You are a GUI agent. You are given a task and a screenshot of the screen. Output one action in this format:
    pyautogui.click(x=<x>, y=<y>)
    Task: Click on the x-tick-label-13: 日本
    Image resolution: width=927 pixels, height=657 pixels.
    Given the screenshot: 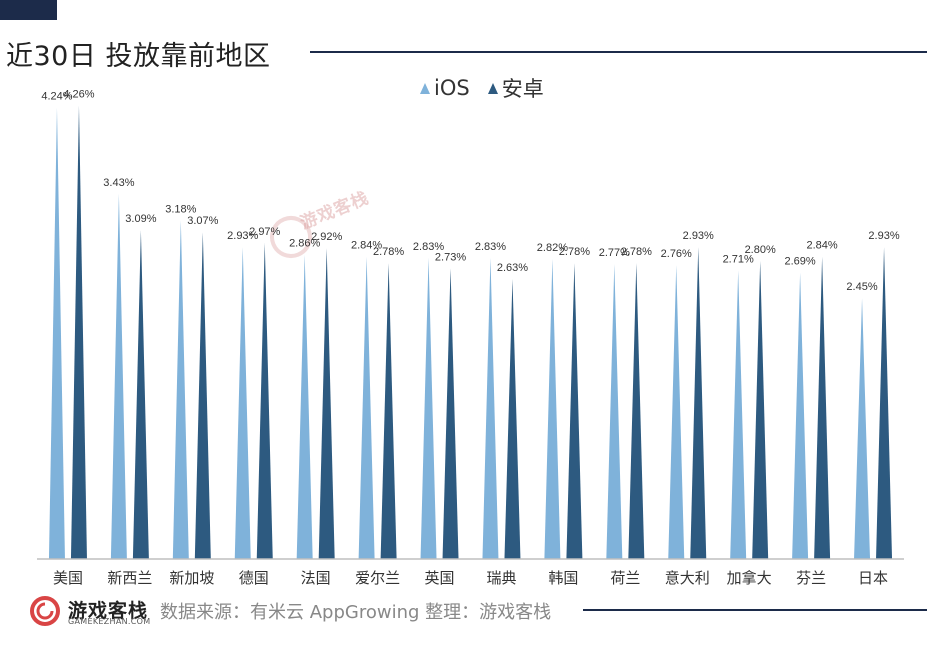 What is the action you would take?
    pyautogui.click(x=873, y=578)
    